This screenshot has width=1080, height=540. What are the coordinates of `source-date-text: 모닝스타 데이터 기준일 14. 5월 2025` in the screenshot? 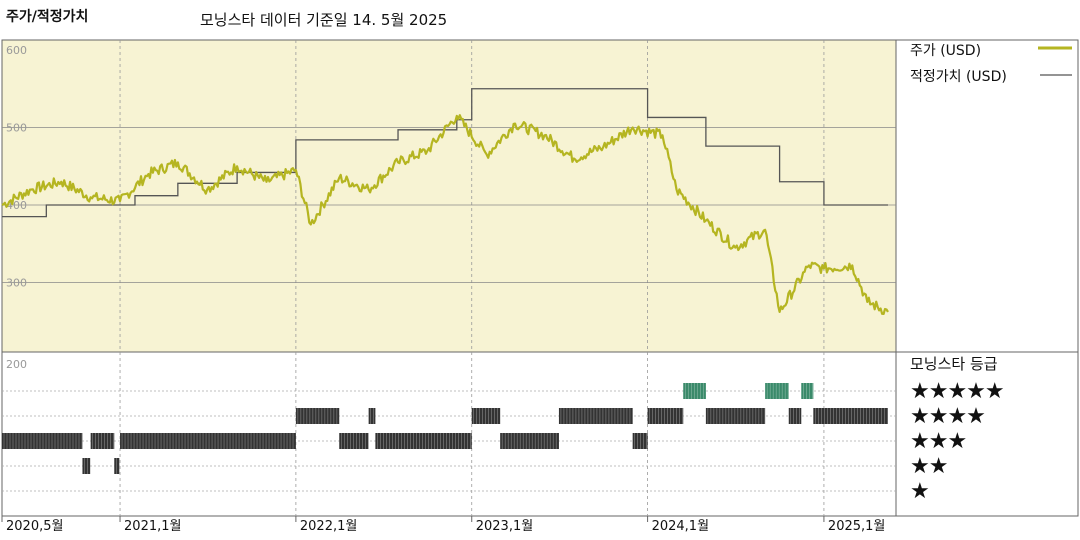 It's located at (324, 20).